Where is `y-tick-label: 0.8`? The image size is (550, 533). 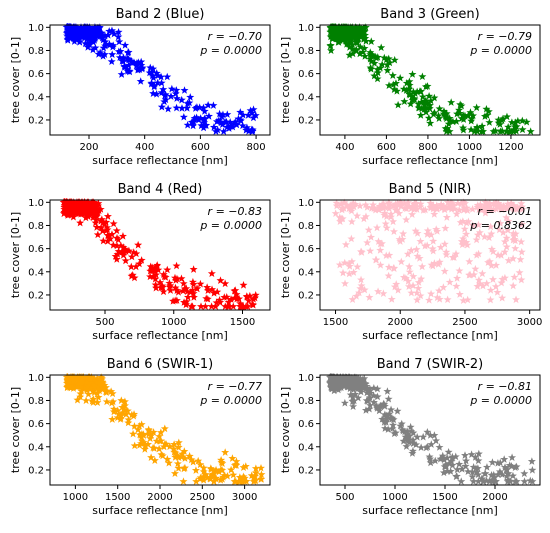
y-tick-label: 0.8 is located at coordinates (36, 401).